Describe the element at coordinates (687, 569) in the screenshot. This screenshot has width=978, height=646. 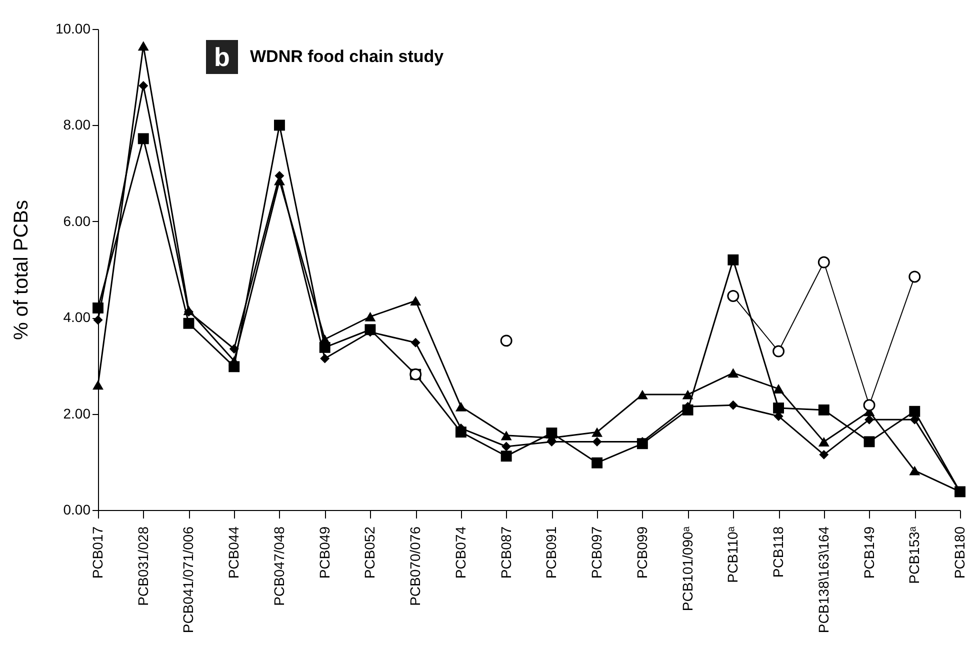
I see `x-tick-label: PCB101/090ᵃ` at that location.